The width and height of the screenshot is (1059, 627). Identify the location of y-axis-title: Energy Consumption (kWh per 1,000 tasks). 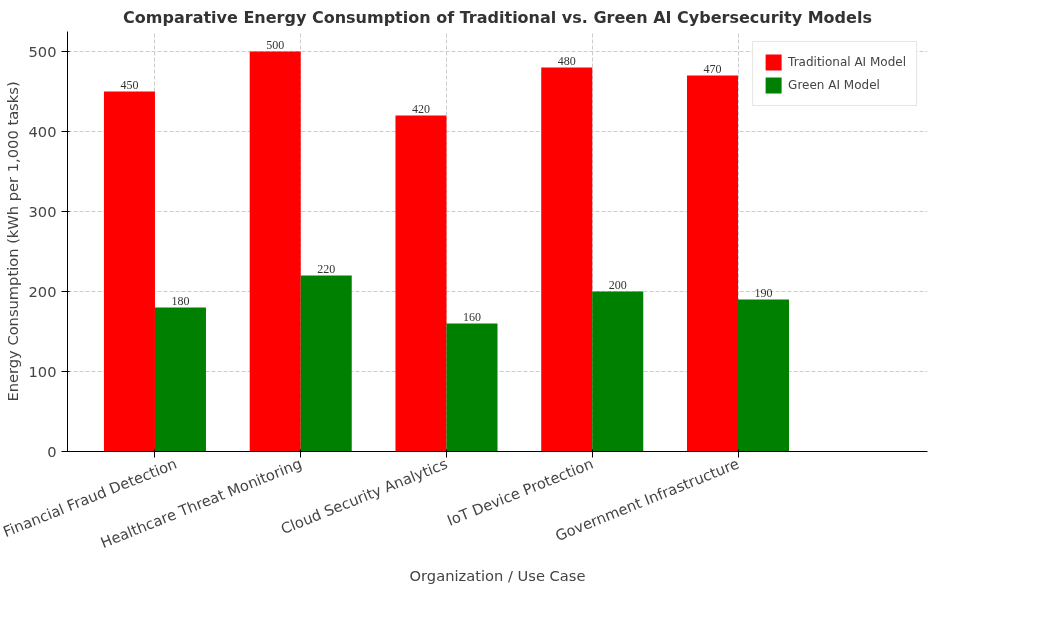
(12, 241).